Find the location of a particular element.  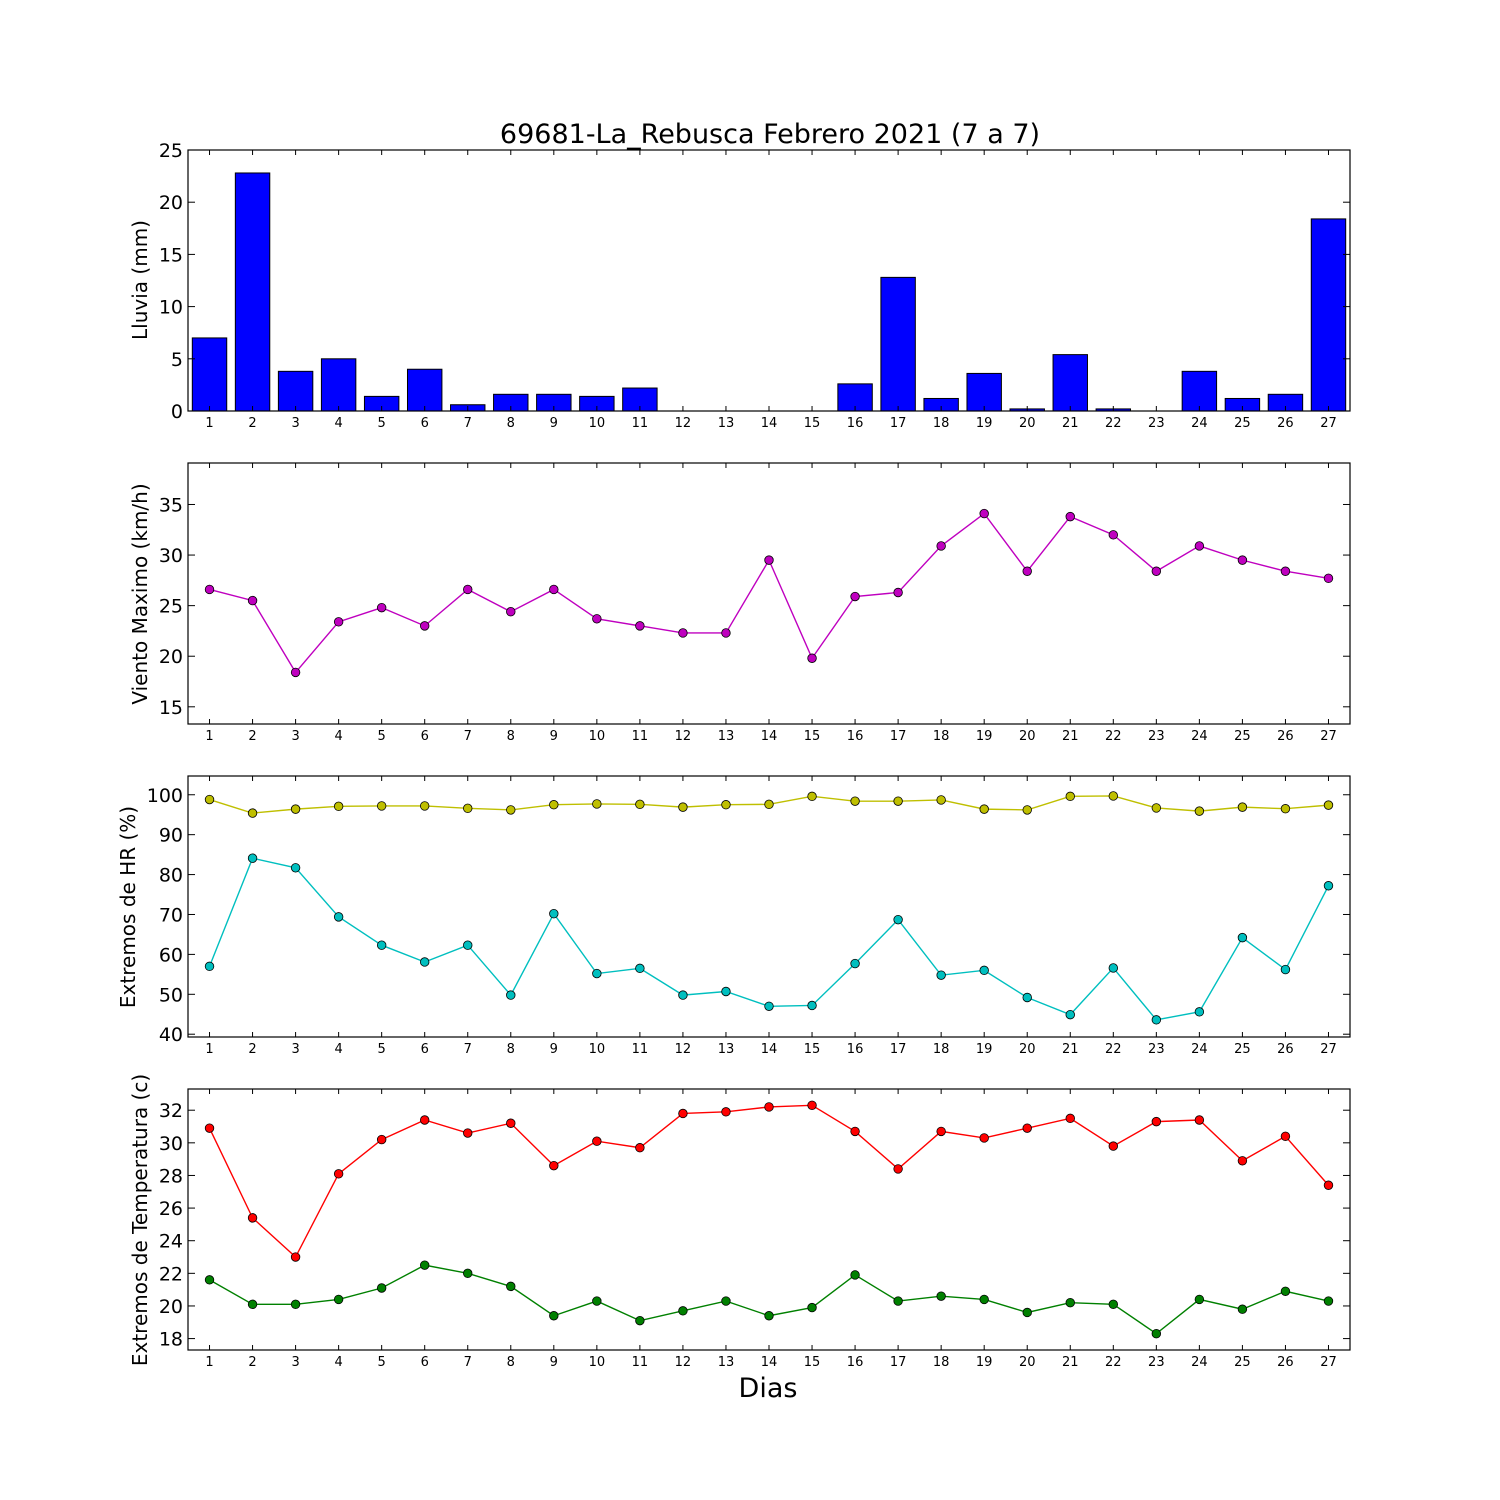

rain-x-tick-label: 1 is located at coordinates (209, 423).